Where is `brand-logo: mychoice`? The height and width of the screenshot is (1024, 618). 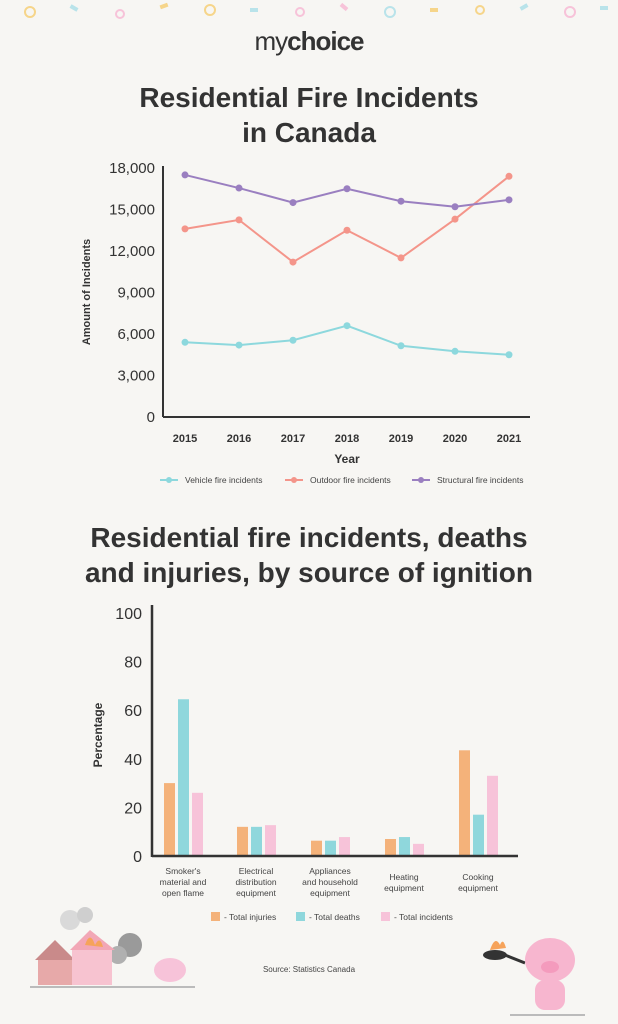 brand-logo: mychoice is located at coordinates (309, 41).